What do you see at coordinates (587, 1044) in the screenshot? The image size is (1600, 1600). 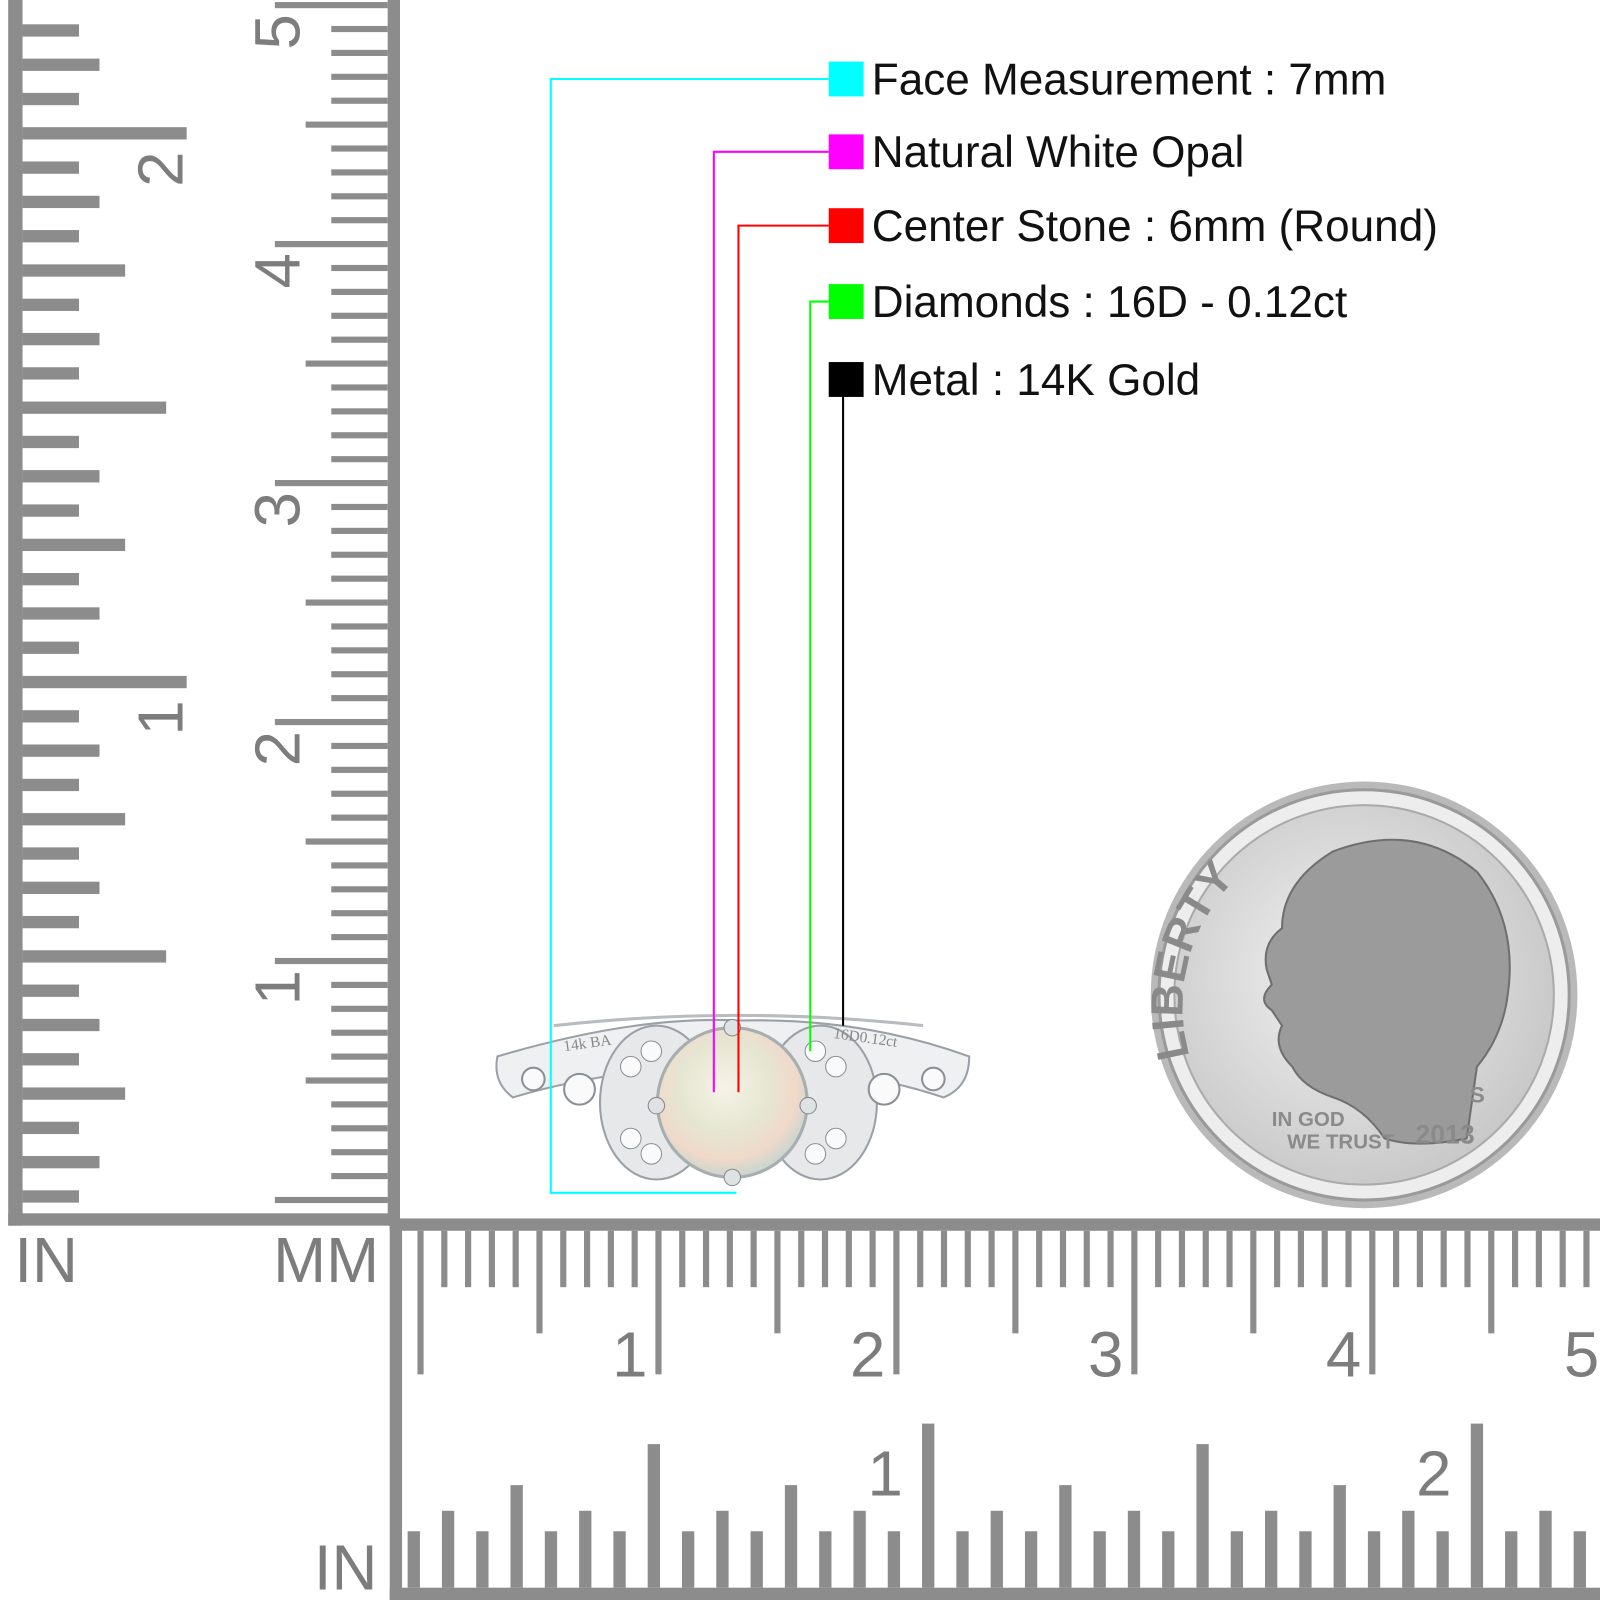 I see `engraving: 14k BA` at bounding box center [587, 1044].